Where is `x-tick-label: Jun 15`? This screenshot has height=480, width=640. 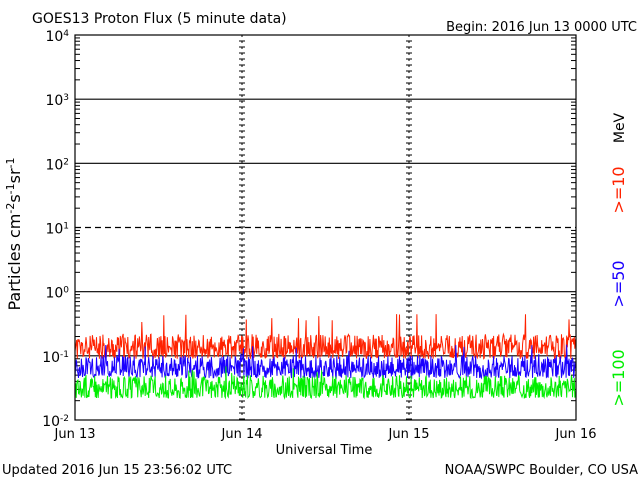 x-tick-label: Jun 15 is located at coordinates (409, 434).